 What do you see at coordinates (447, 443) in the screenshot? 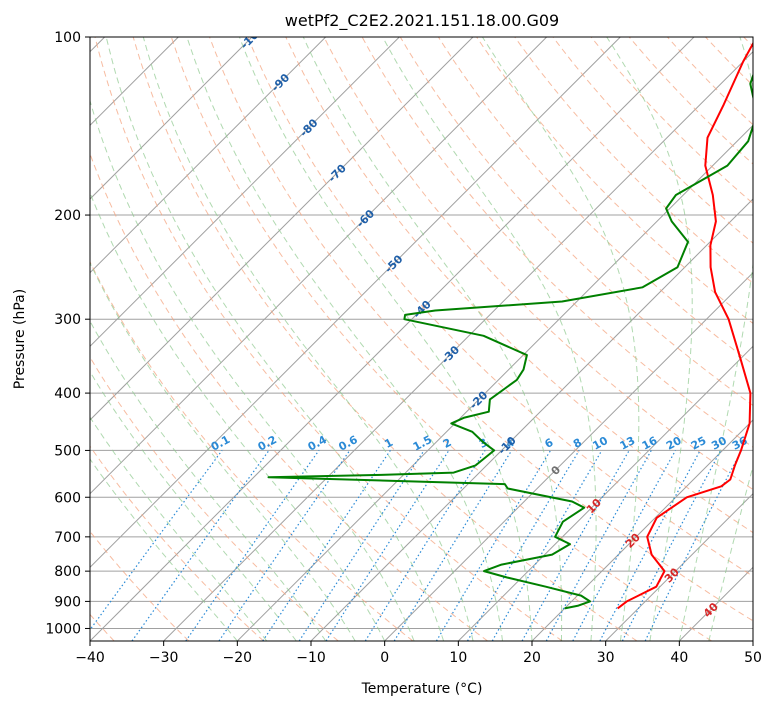
I see `mixing-ratio-label: 2` at bounding box center [447, 443].